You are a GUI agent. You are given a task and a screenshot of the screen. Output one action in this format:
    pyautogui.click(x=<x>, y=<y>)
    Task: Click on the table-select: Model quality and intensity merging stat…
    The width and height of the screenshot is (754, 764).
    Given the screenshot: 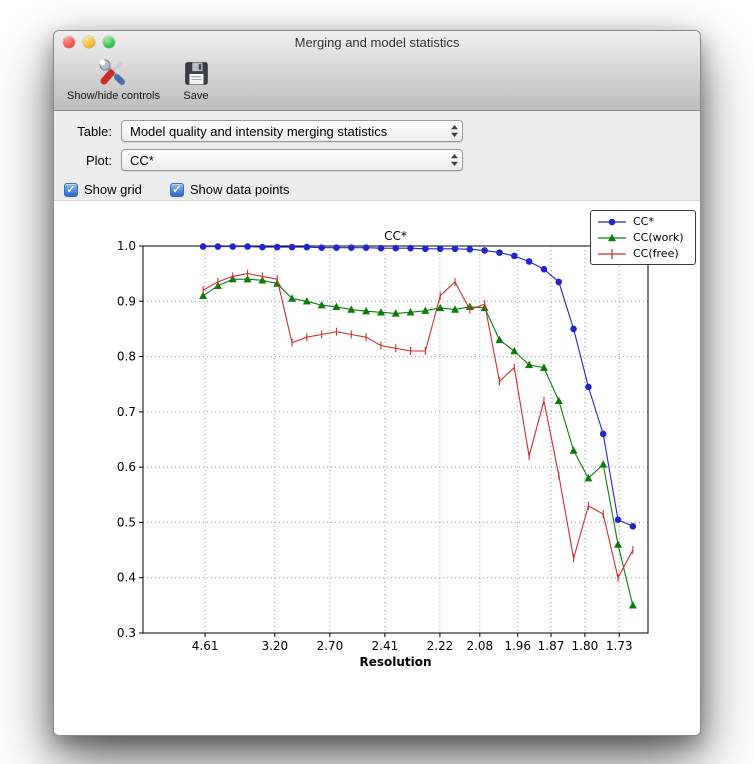 What is the action you would take?
    pyautogui.click(x=292, y=131)
    